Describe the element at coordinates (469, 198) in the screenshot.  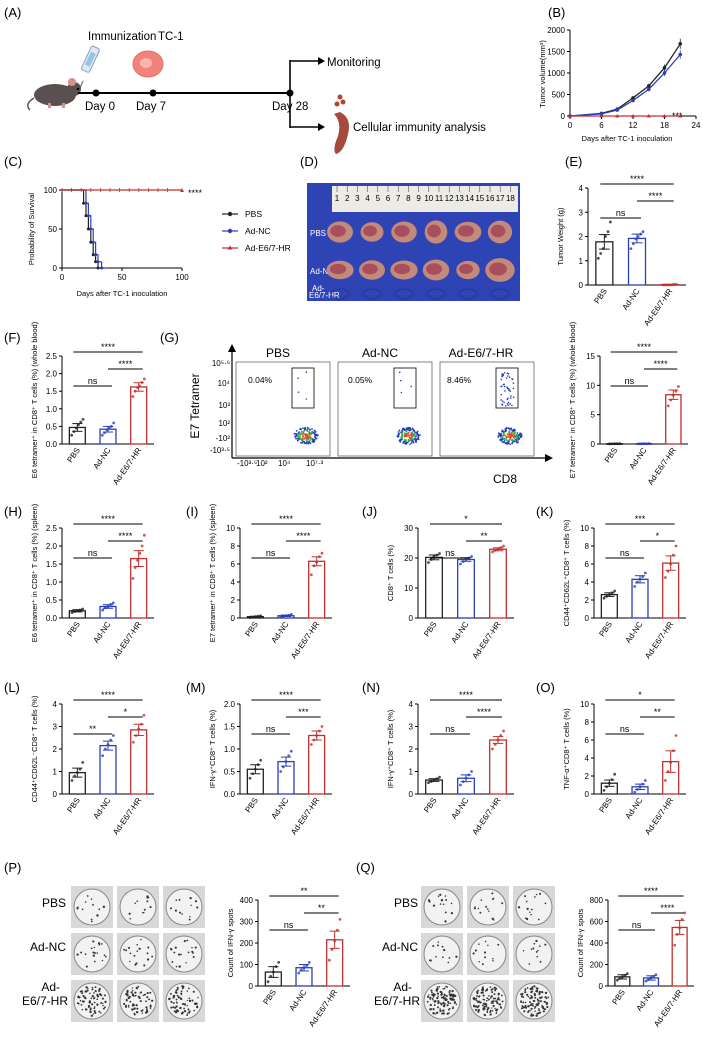
I see `ruler-number: 14` at that location.